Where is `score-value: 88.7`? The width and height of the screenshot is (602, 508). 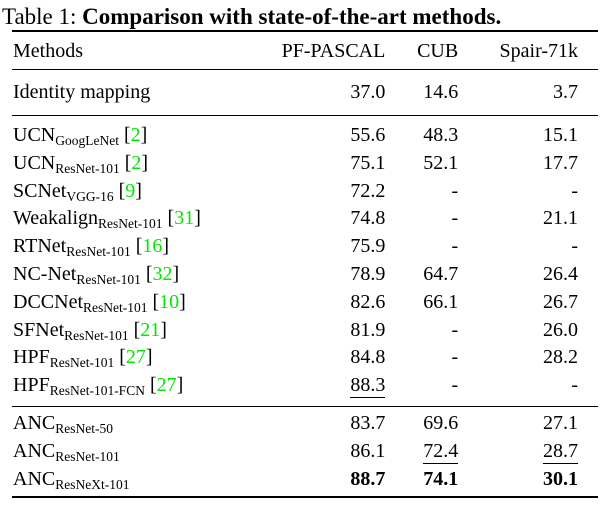 score-value: 88.7 is located at coordinates (368, 478).